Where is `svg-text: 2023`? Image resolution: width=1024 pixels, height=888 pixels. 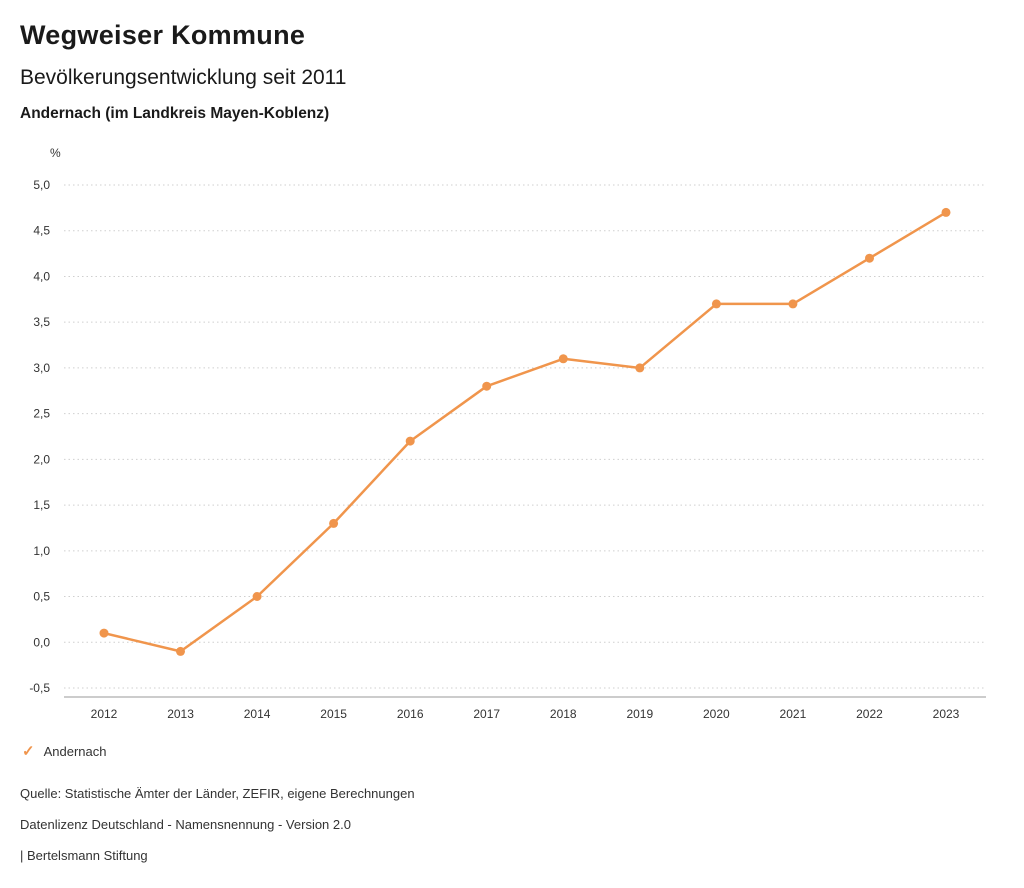 svg-text: 2023 is located at coordinates (946, 714).